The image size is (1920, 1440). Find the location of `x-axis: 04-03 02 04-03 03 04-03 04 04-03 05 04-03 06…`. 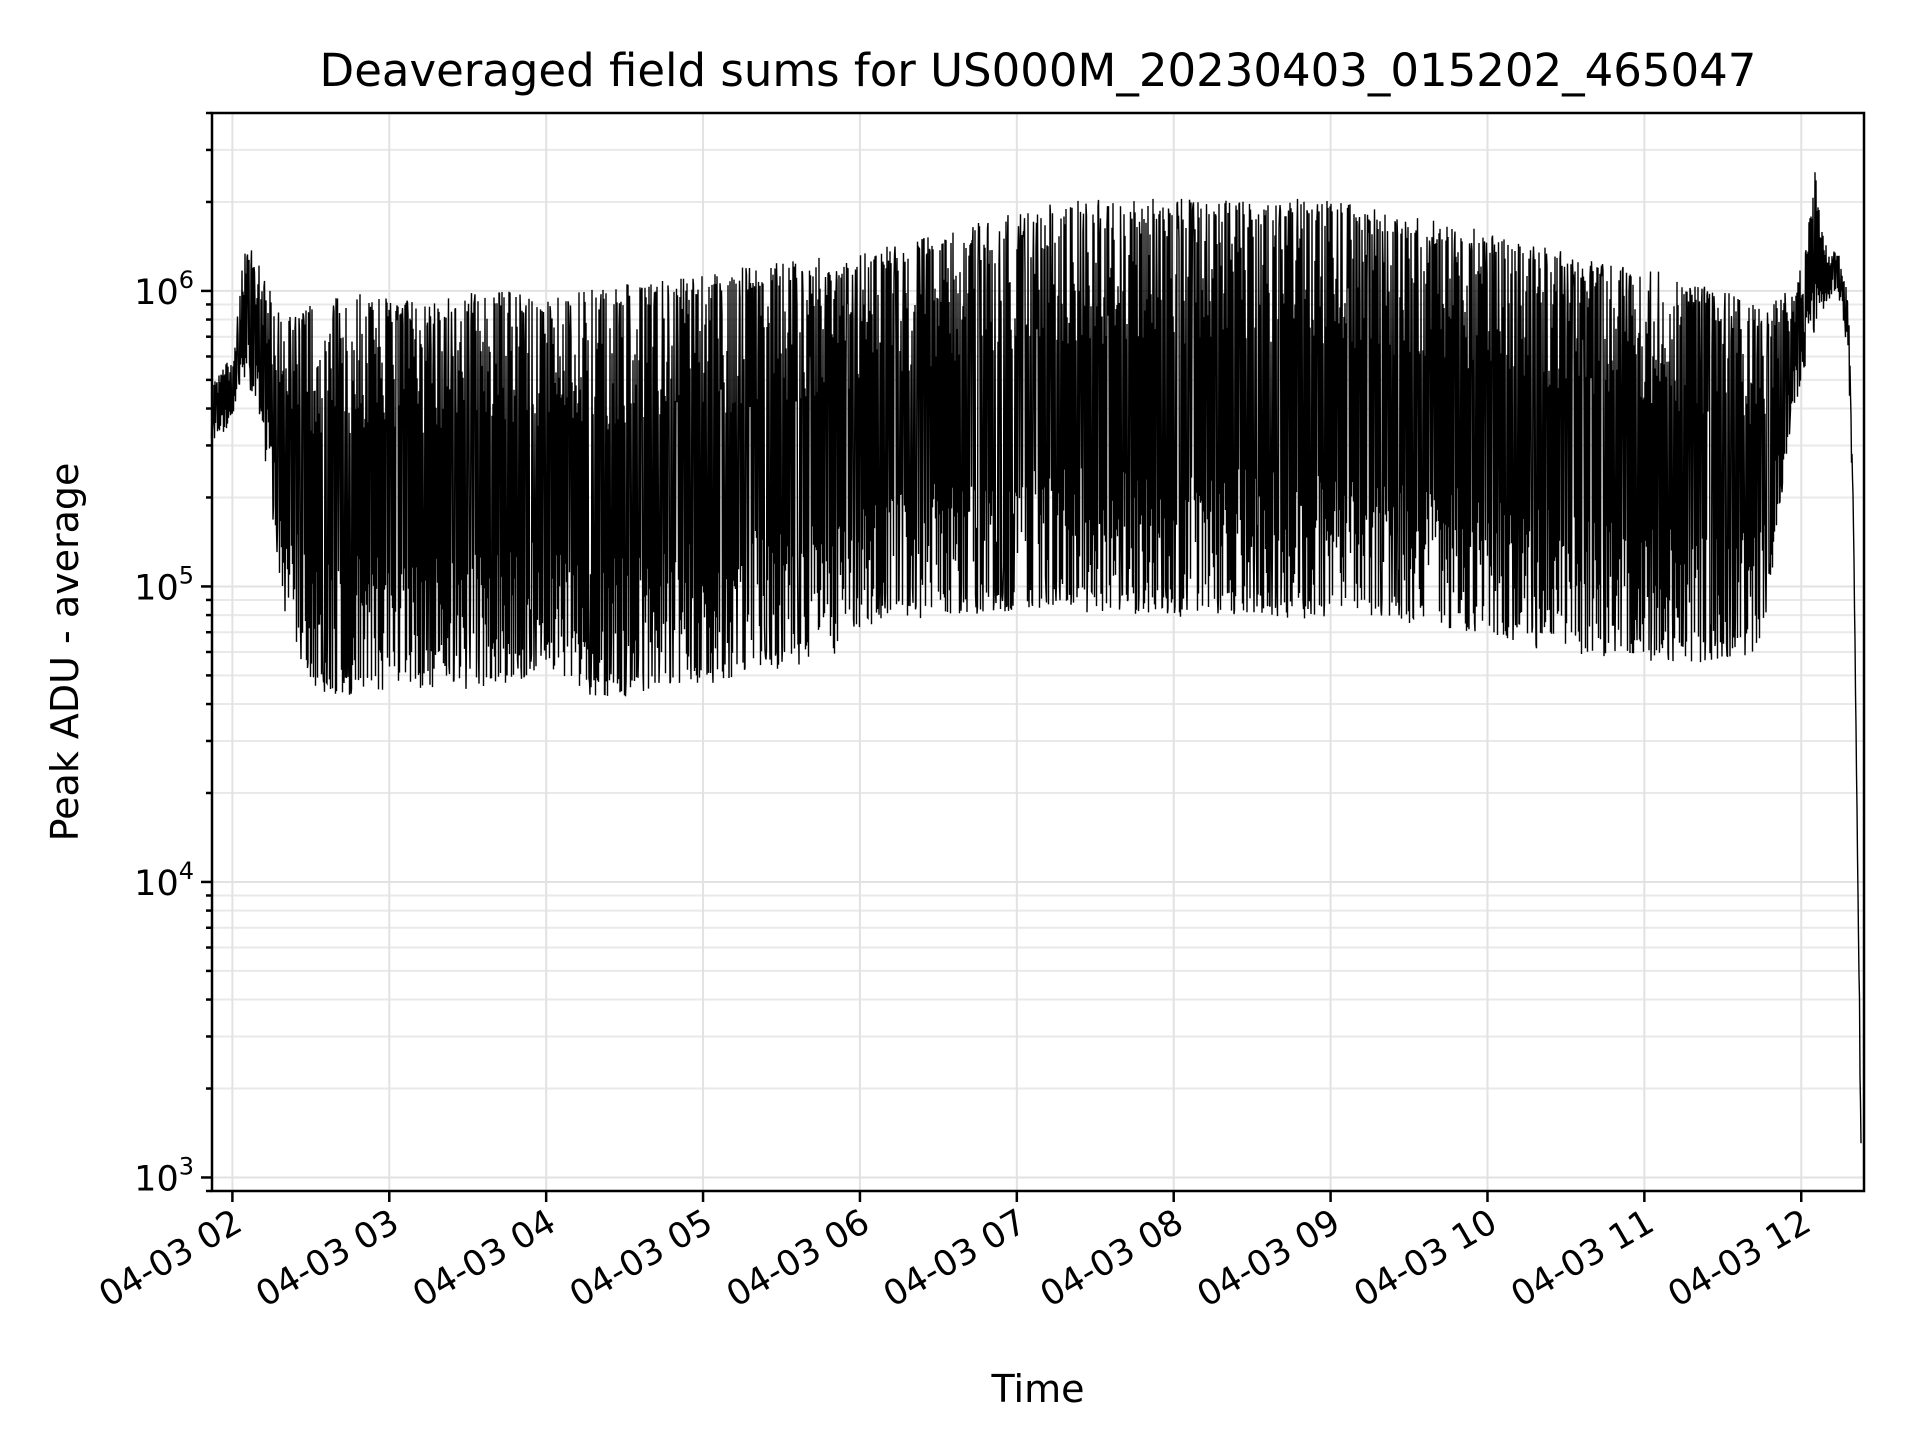

x-axis: 04-03 02 04-03 03 04-03 04 04-03 05 04-03 06… is located at coordinates (955, 1253).